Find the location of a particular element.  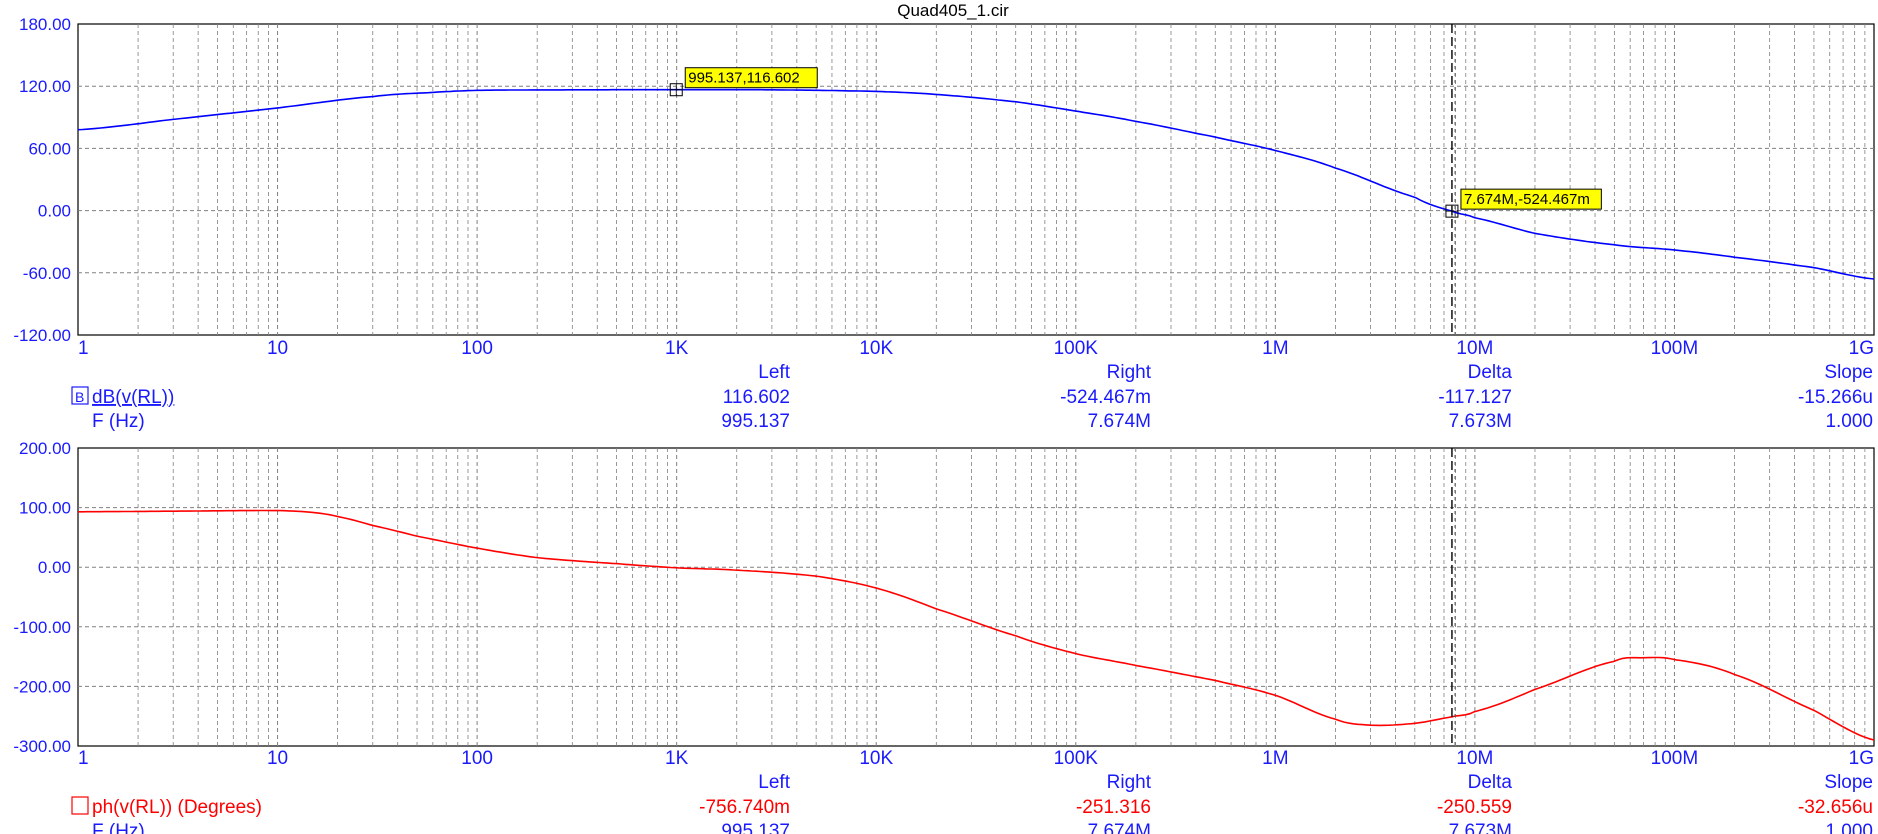

readout-value: -756.740m is located at coordinates (744, 807).